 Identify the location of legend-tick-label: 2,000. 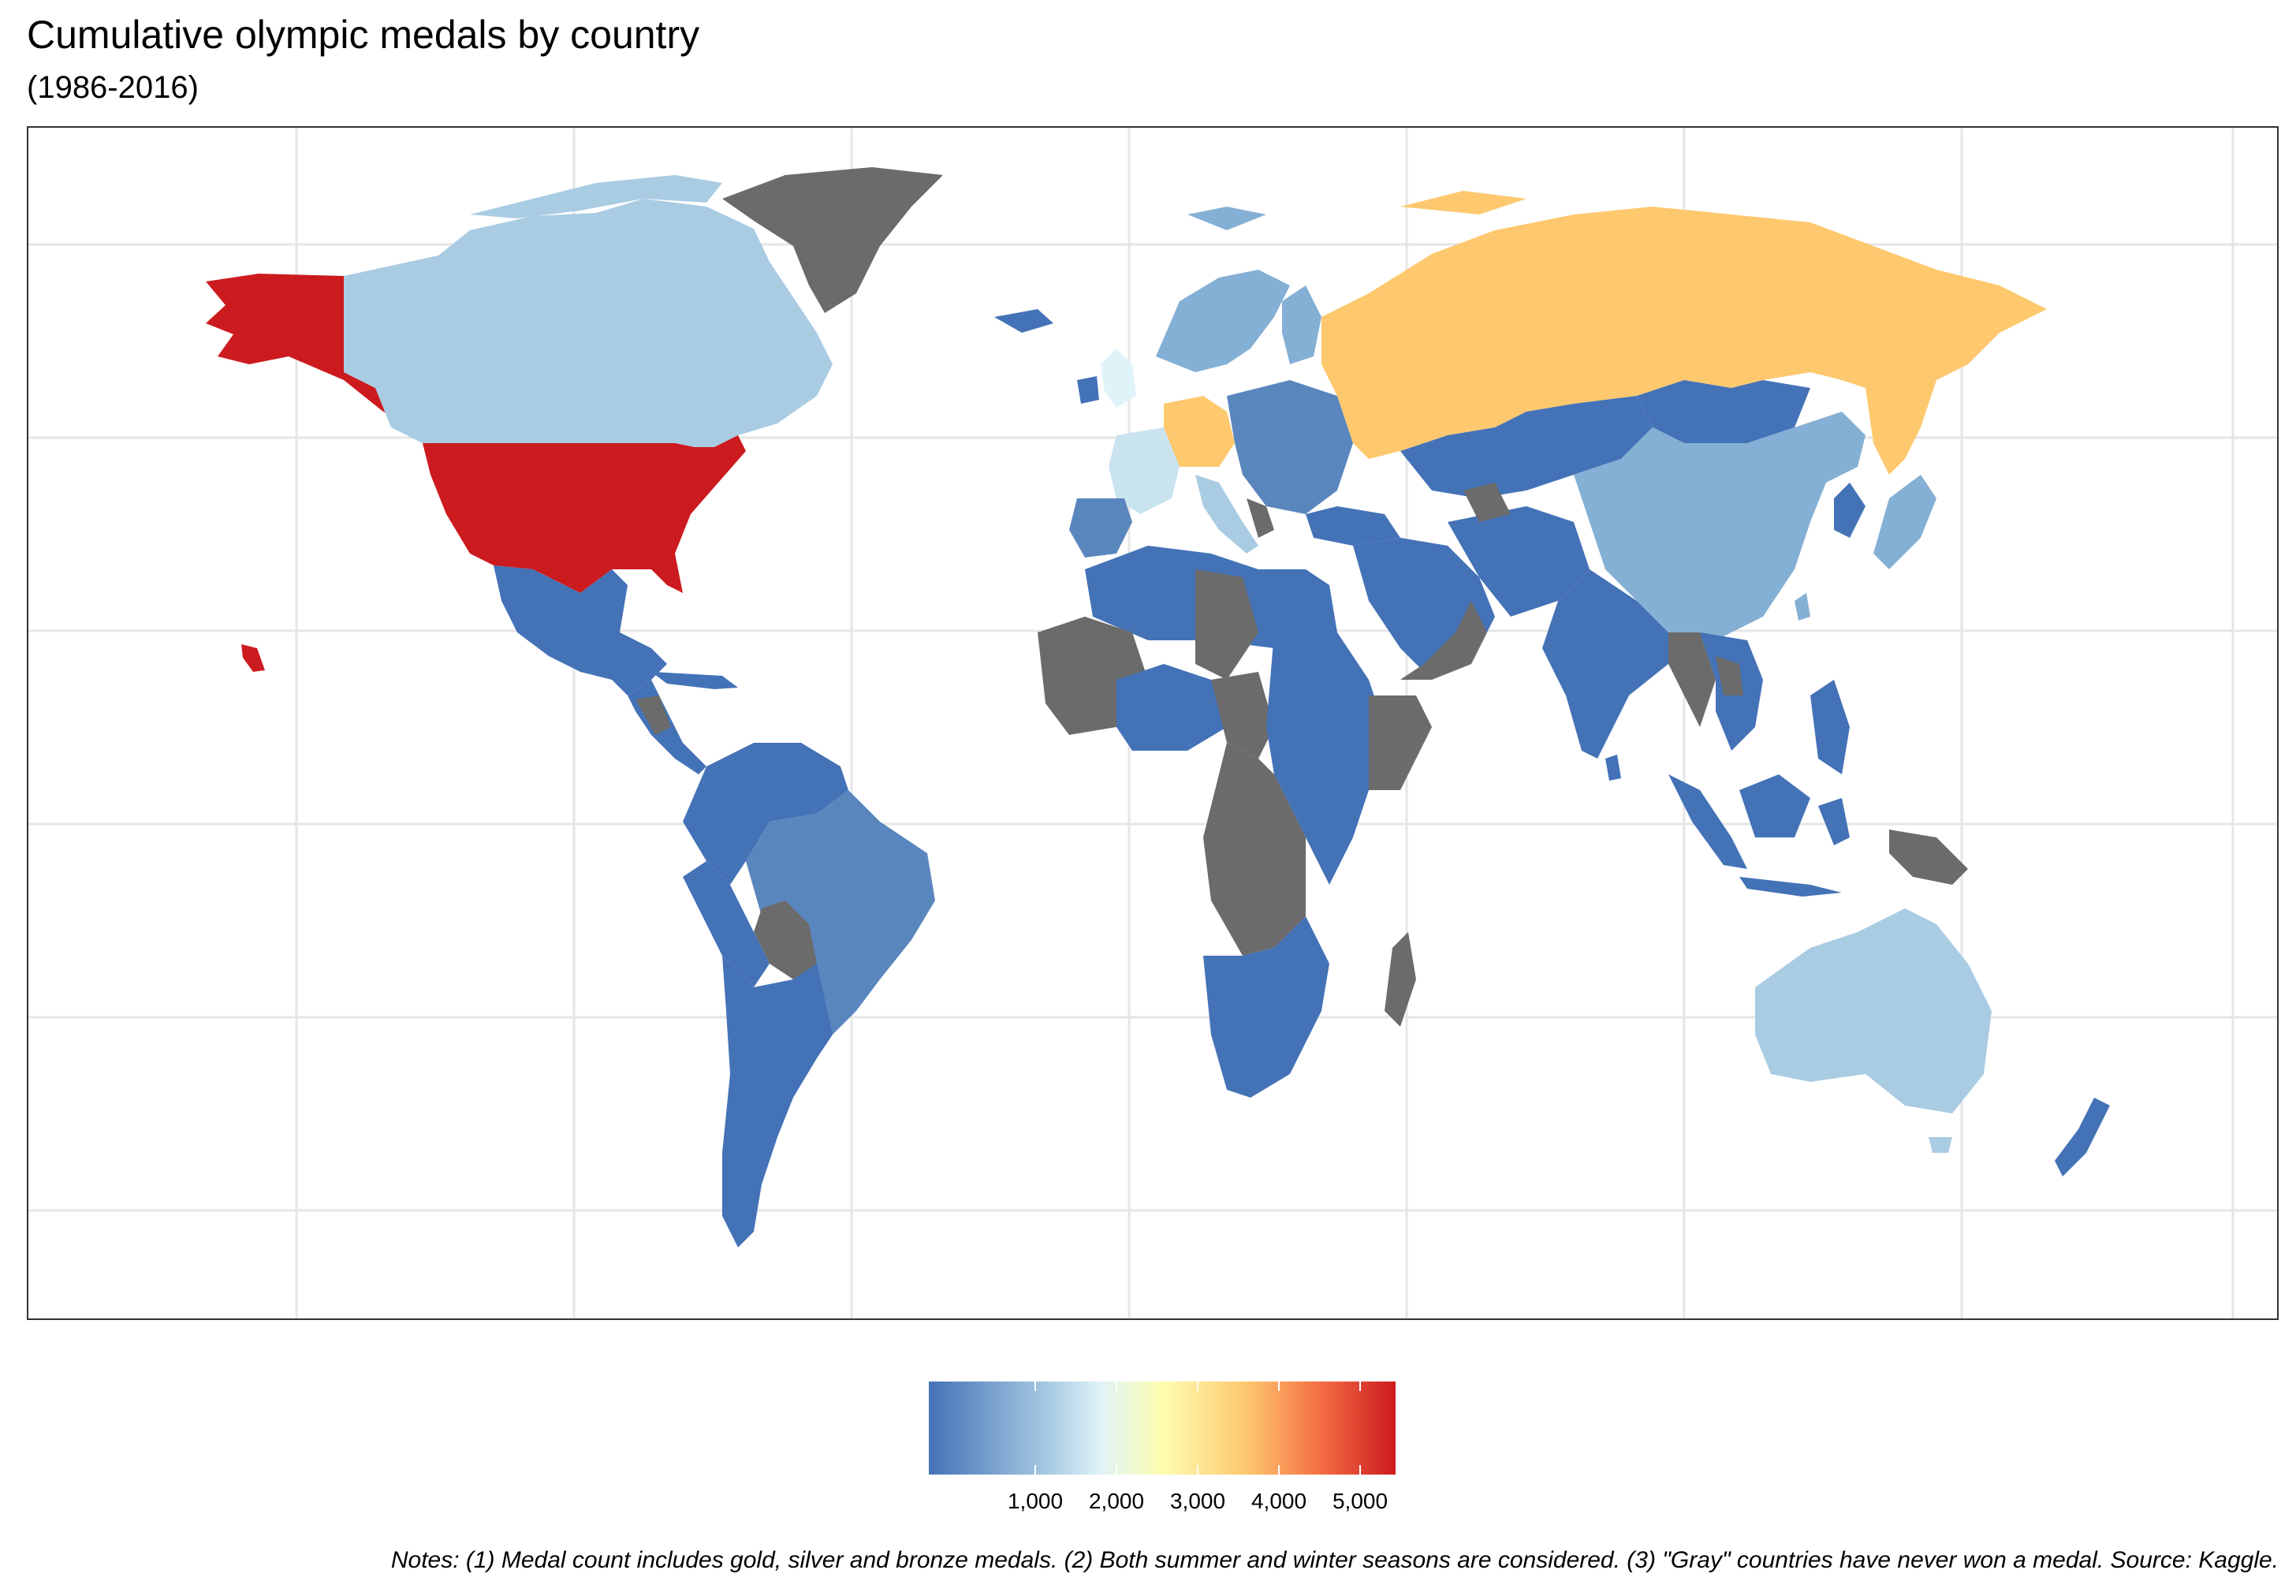
(1116, 1501).